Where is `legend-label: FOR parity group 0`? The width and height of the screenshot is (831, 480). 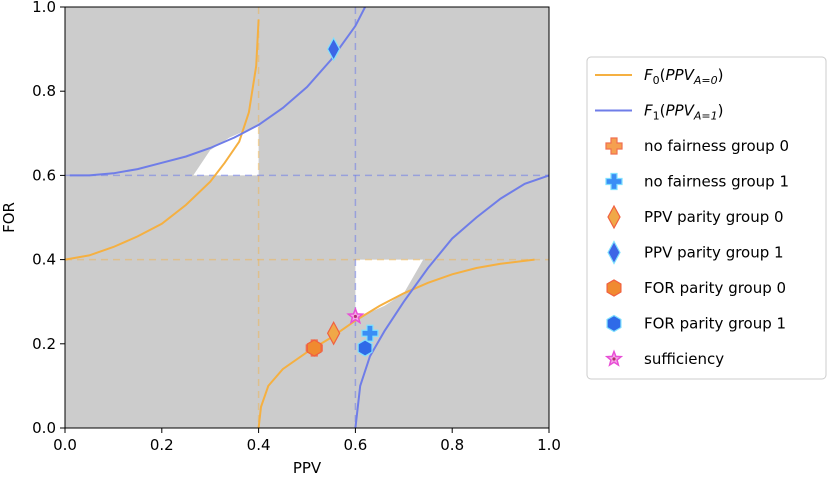
legend-label: FOR parity group 0 is located at coordinates (715, 288).